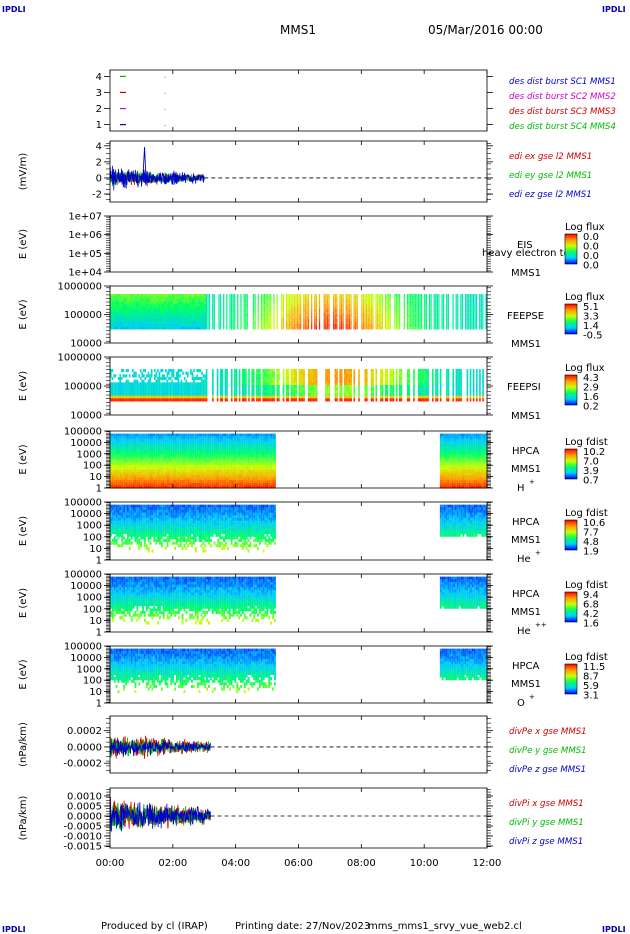 The height and width of the screenshot is (934, 630). What do you see at coordinates (99, 93) in the screenshot?
I see `y-tick-label: 3` at bounding box center [99, 93].